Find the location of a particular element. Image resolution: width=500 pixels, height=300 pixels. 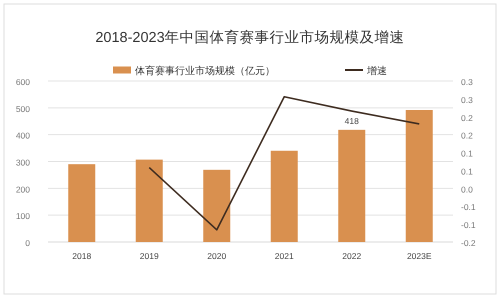

y2-tick-label: 0.0 is located at coordinates (467, 189).